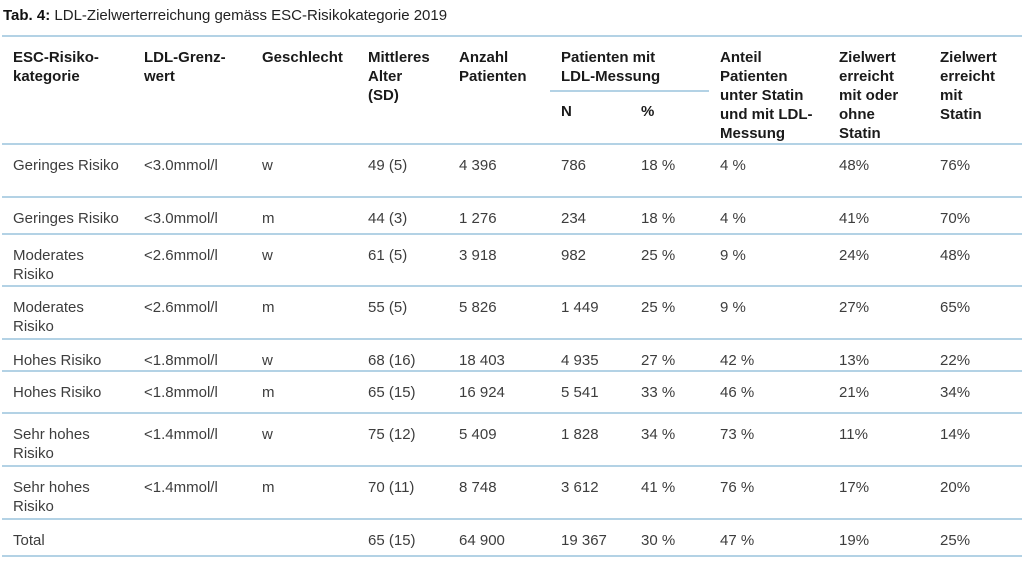 The height and width of the screenshot is (563, 1024). I want to click on col-header-target-with-statin: Zielwert erreicht mit Statin, so click(976, 90).